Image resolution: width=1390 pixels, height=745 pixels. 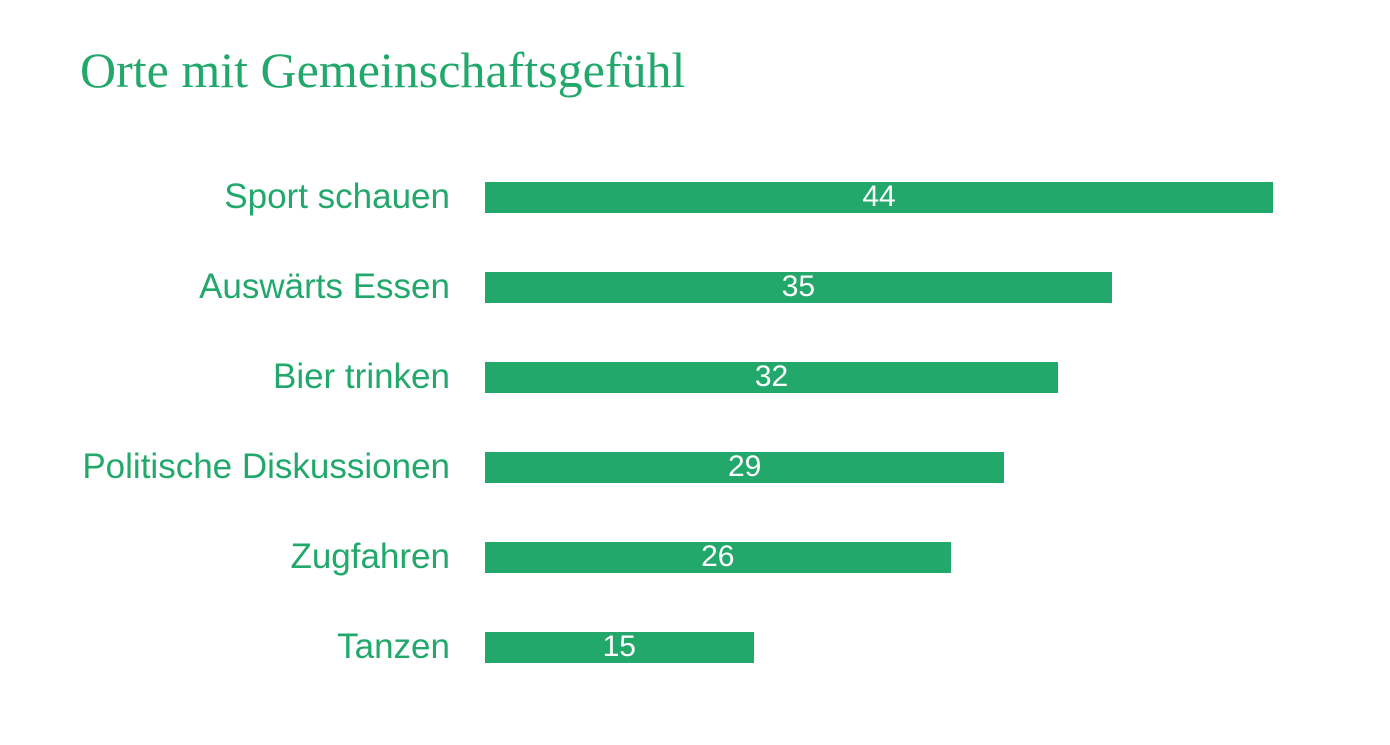 I want to click on bar: 29, so click(x=745, y=466).